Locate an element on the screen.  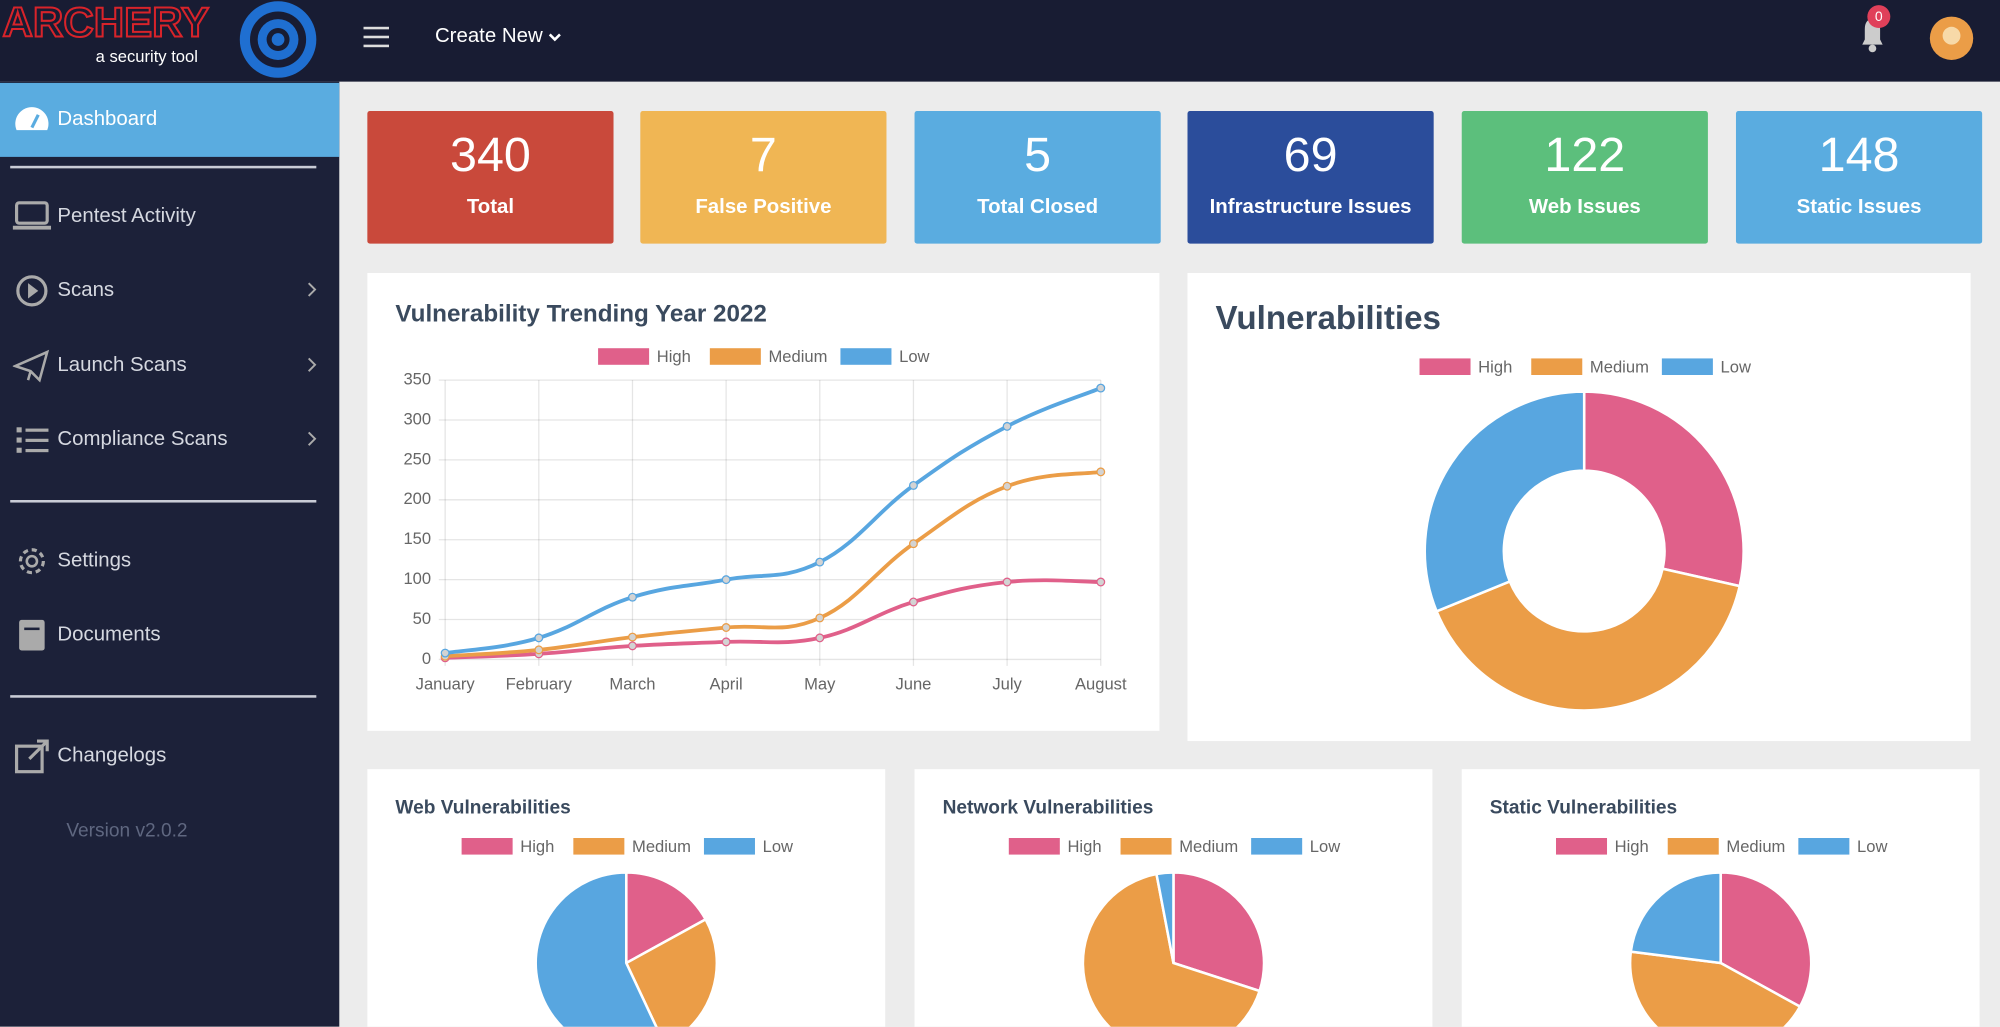
nav-item: Pentest Activity is located at coordinates (169, 217).